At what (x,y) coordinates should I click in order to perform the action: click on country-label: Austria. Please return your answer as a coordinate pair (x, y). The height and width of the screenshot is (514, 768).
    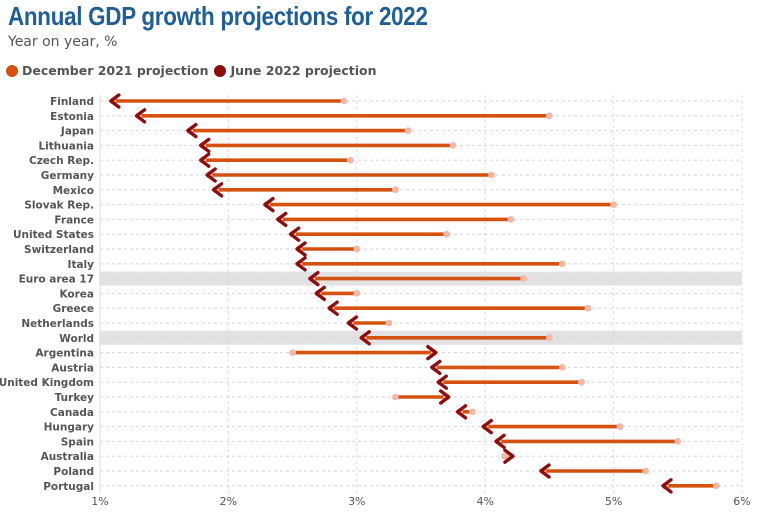
    Looking at the image, I should click on (72, 368).